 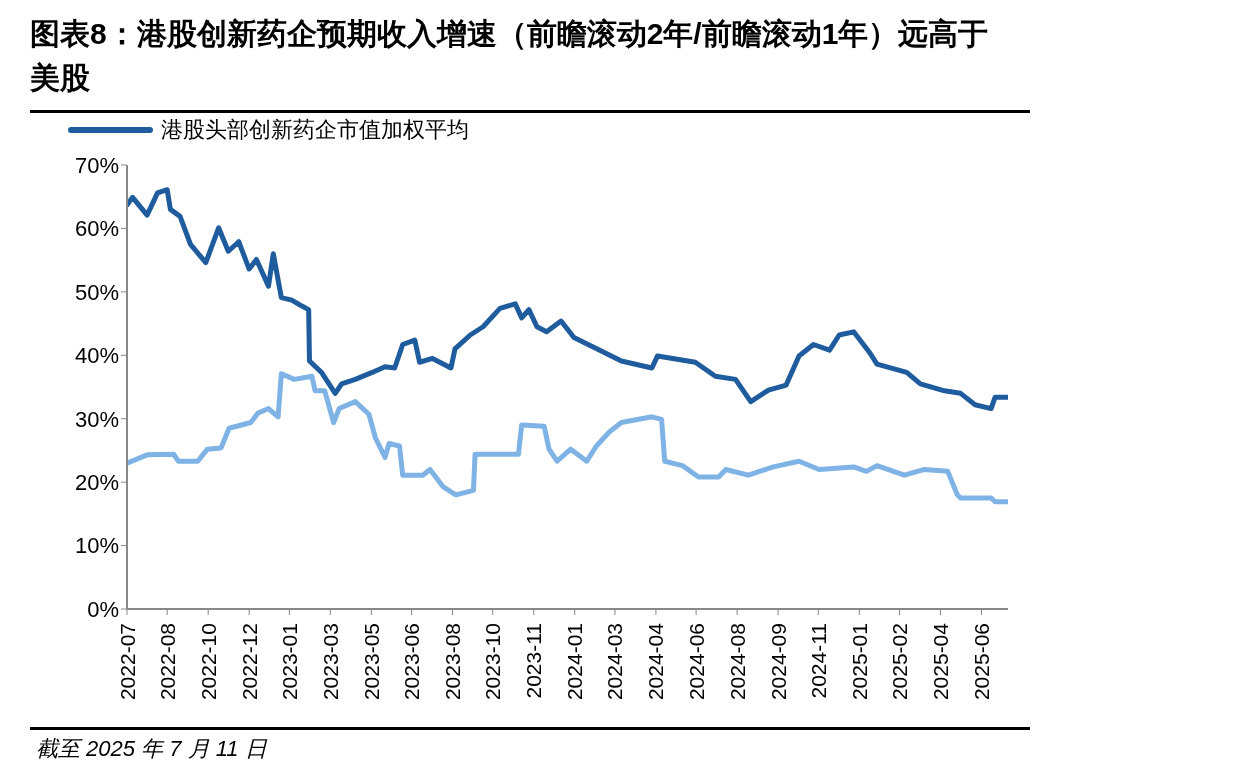 What do you see at coordinates (315, 130) in the screenshot?
I see `legend-label: 港股头部创新药企市值加权平均` at bounding box center [315, 130].